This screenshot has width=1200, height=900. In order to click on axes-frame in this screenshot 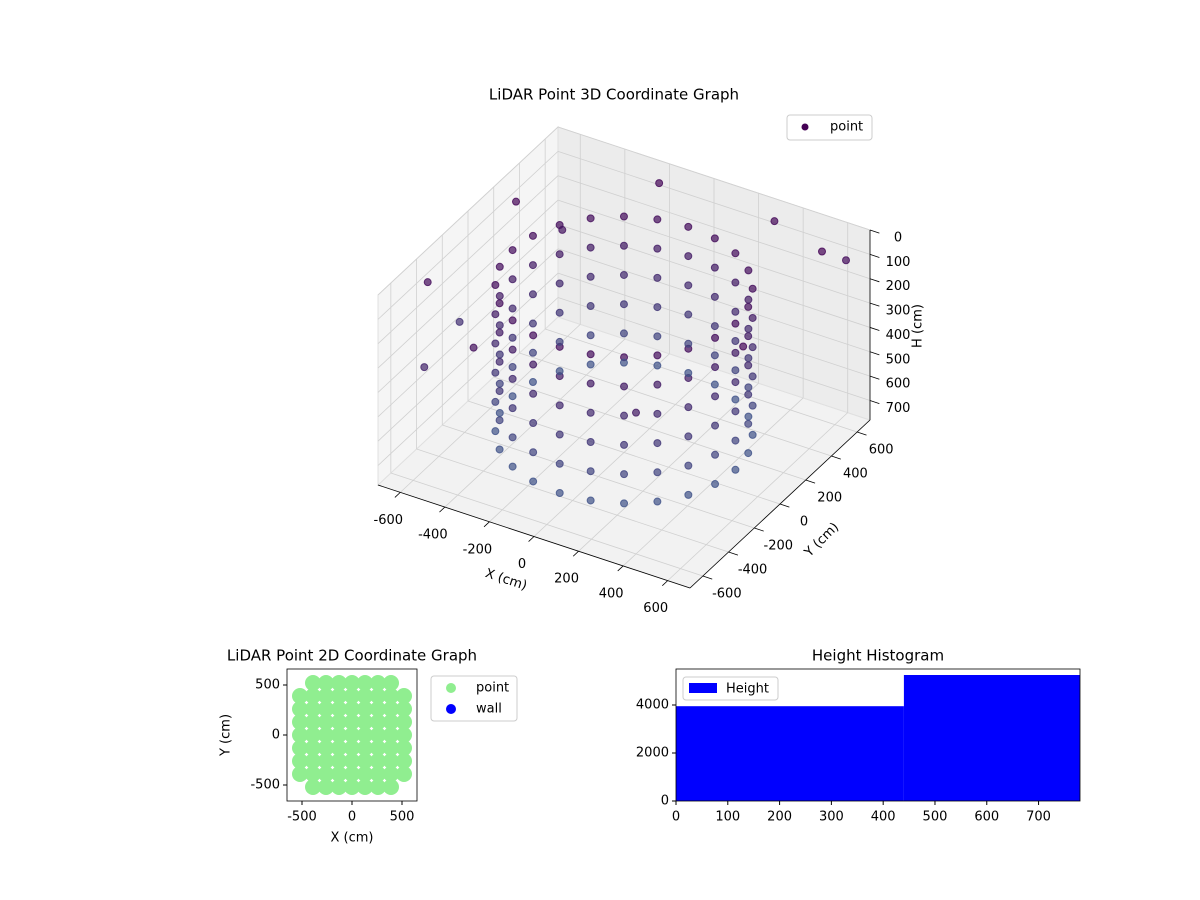, I will do `click(878, 735)`.